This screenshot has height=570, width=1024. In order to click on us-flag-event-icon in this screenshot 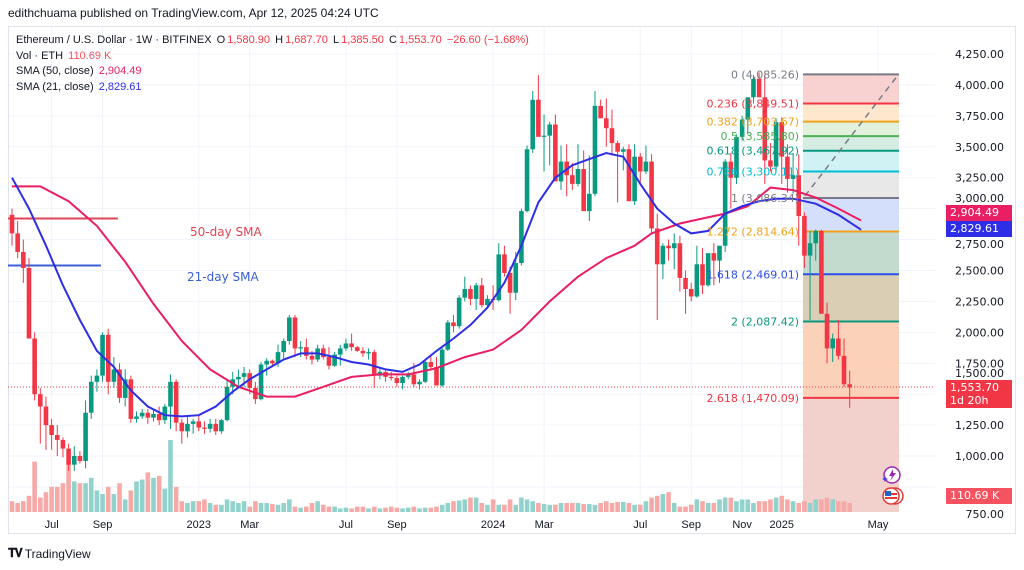, I will do `click(893, 496)`.